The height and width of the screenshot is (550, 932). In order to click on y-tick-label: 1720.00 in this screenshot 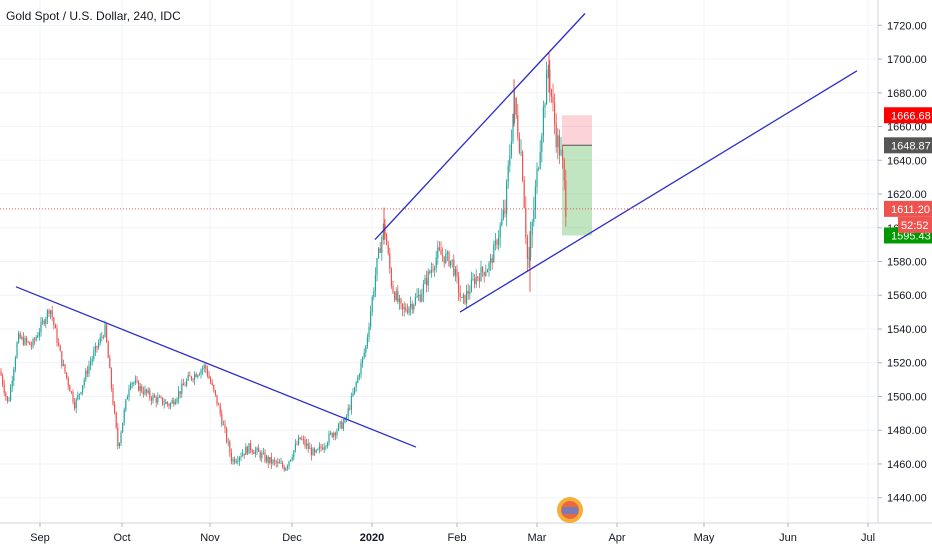, I will do `click(907, 26)`.